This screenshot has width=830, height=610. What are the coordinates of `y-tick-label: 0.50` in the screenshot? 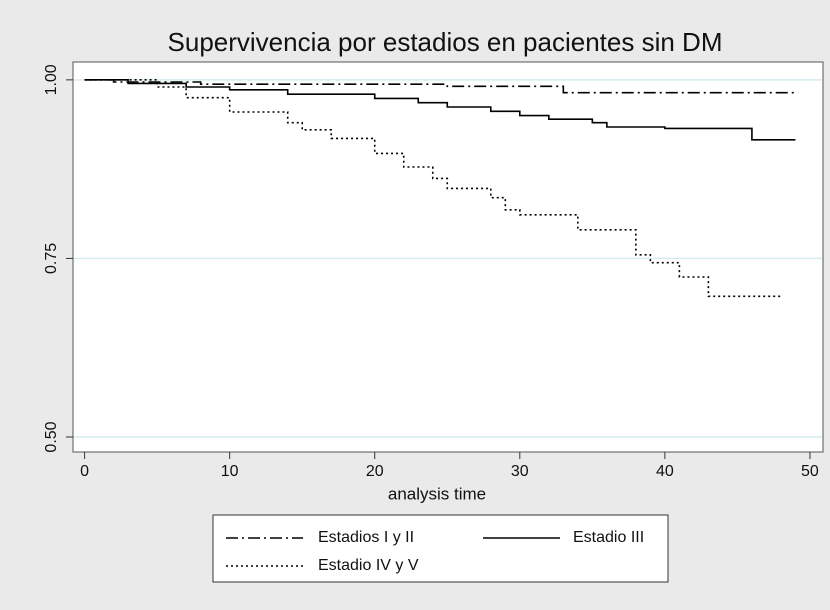 It's located at (51, 436).